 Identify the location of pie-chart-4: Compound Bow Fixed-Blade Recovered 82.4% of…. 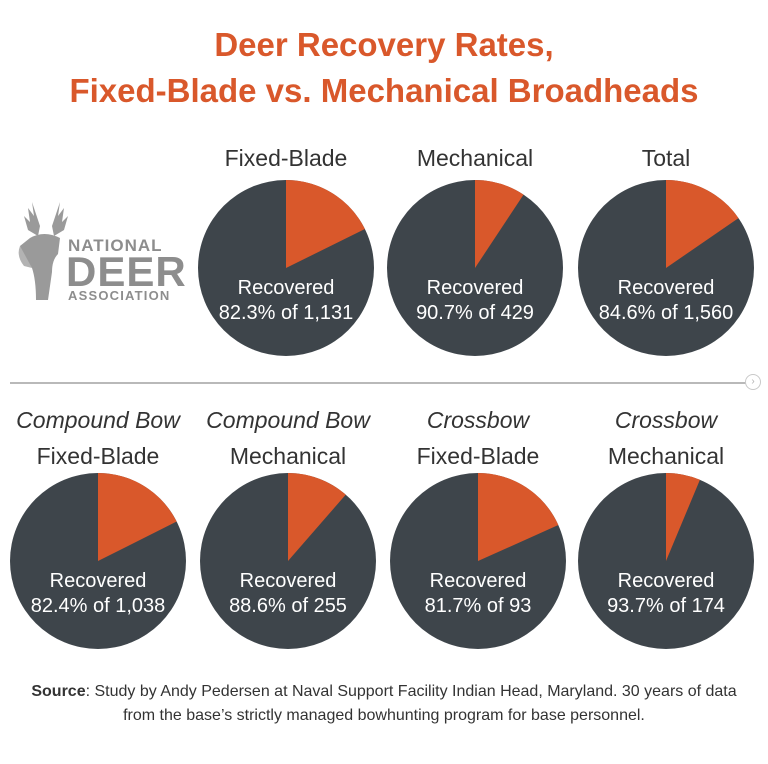
(98, 528).